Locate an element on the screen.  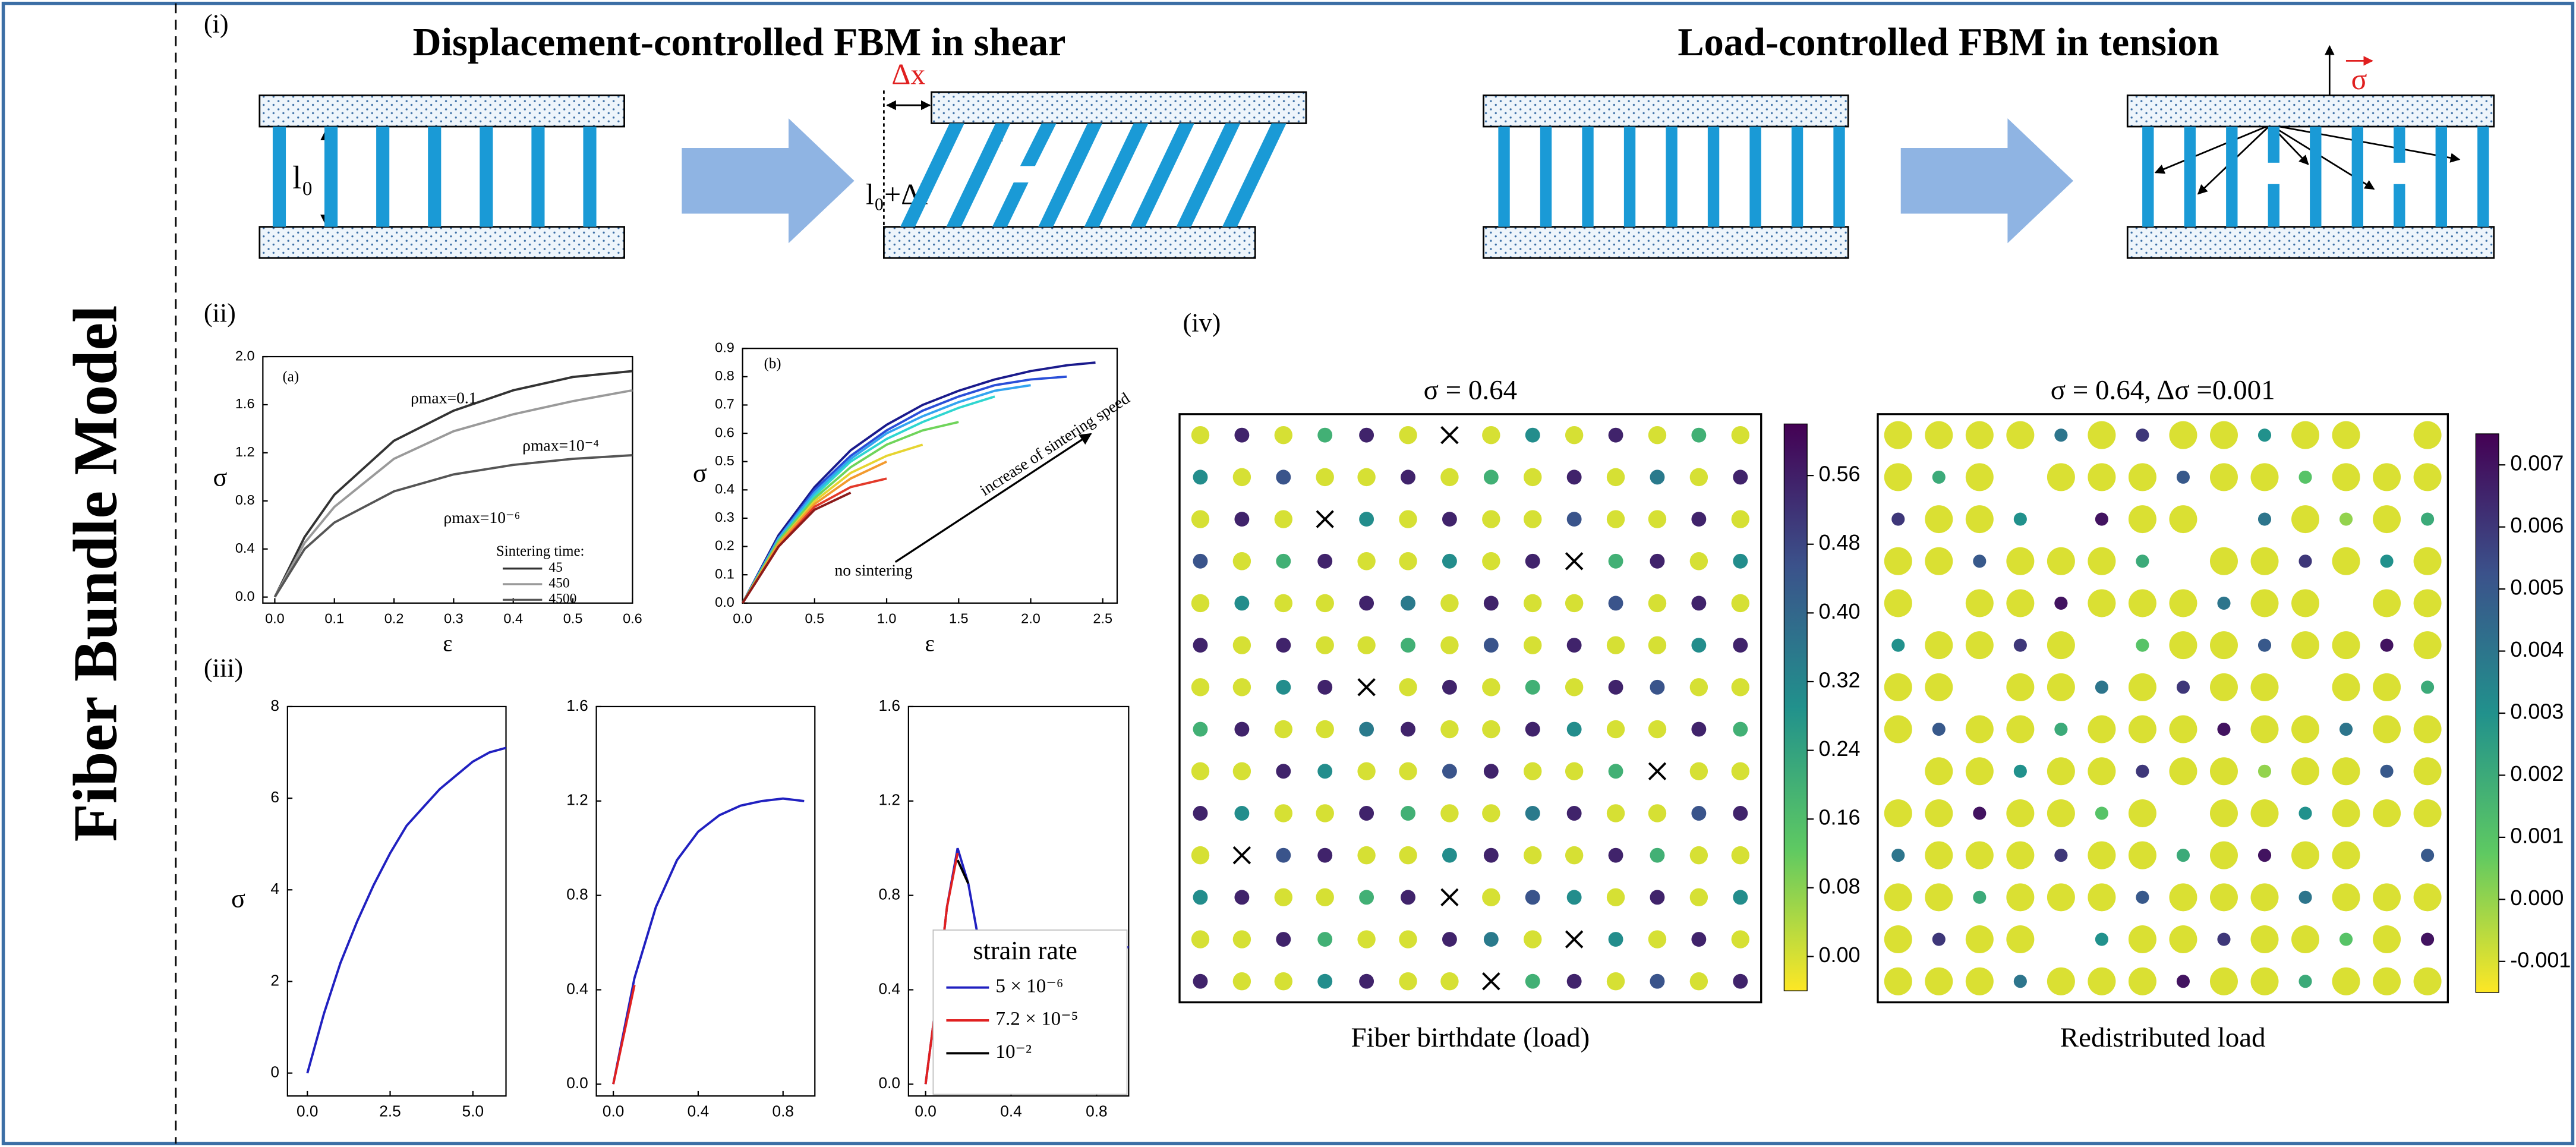
process-arrow is located at coordinates (1987, 181).